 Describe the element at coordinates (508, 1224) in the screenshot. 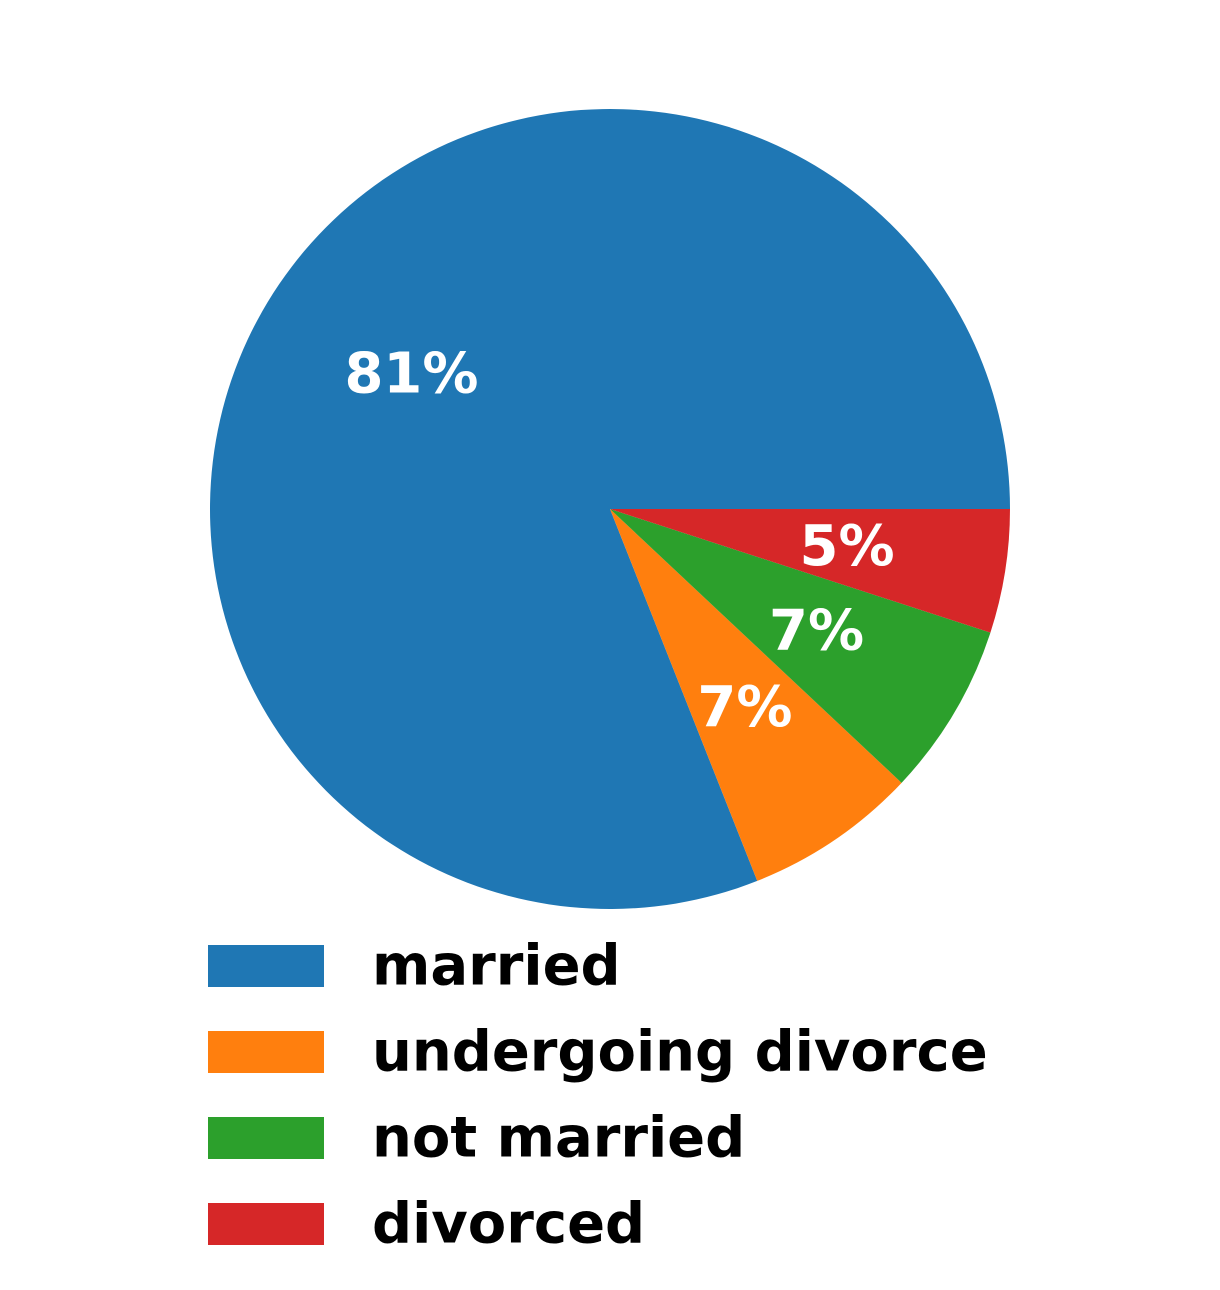

I see `legend-label-divorced: divorced` at that location.